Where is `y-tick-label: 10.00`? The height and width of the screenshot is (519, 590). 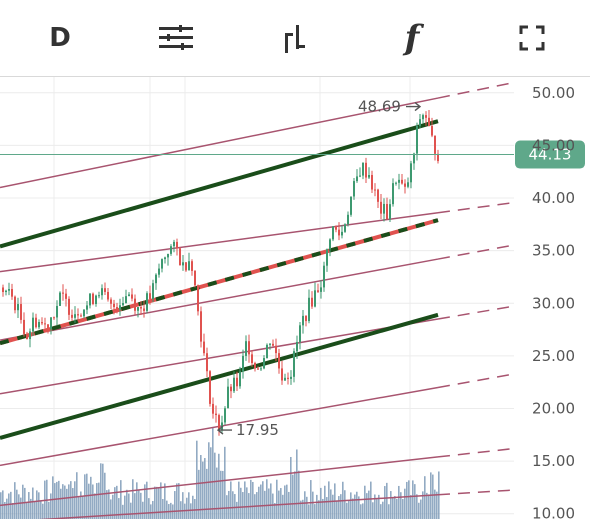
y-tick-label: 10.00 is located at coordinates (553, 512).